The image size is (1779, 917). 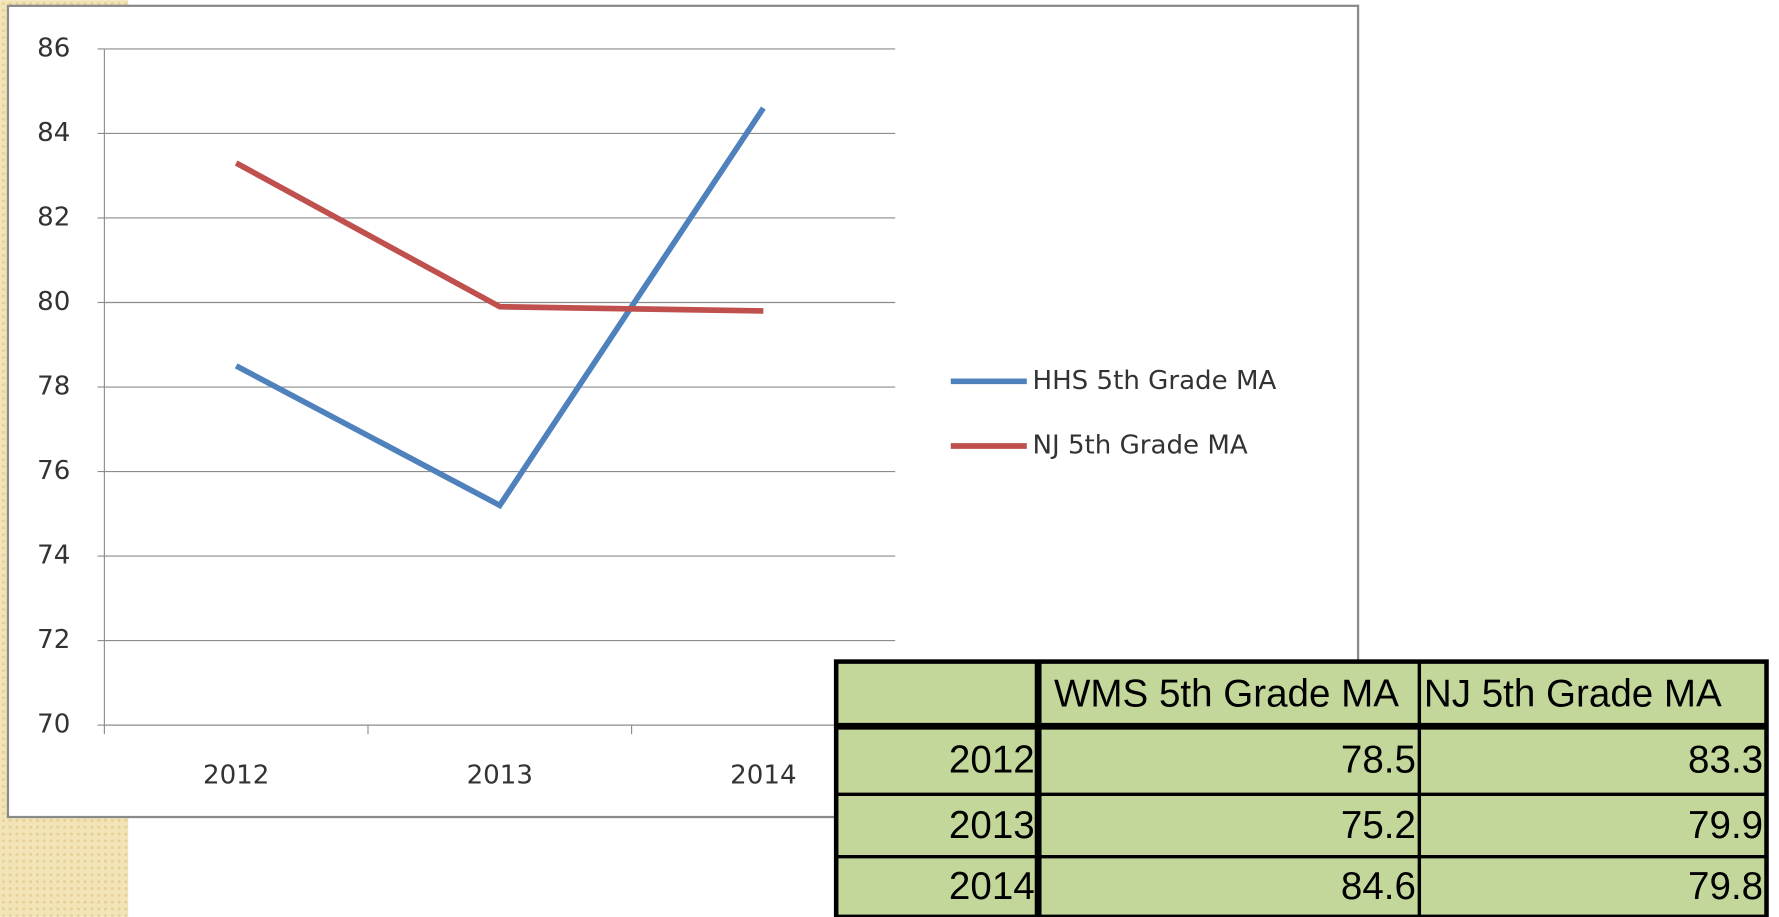 I want to click on table-header: NJ 5th Grade MA, so click(x=1573, y=693).